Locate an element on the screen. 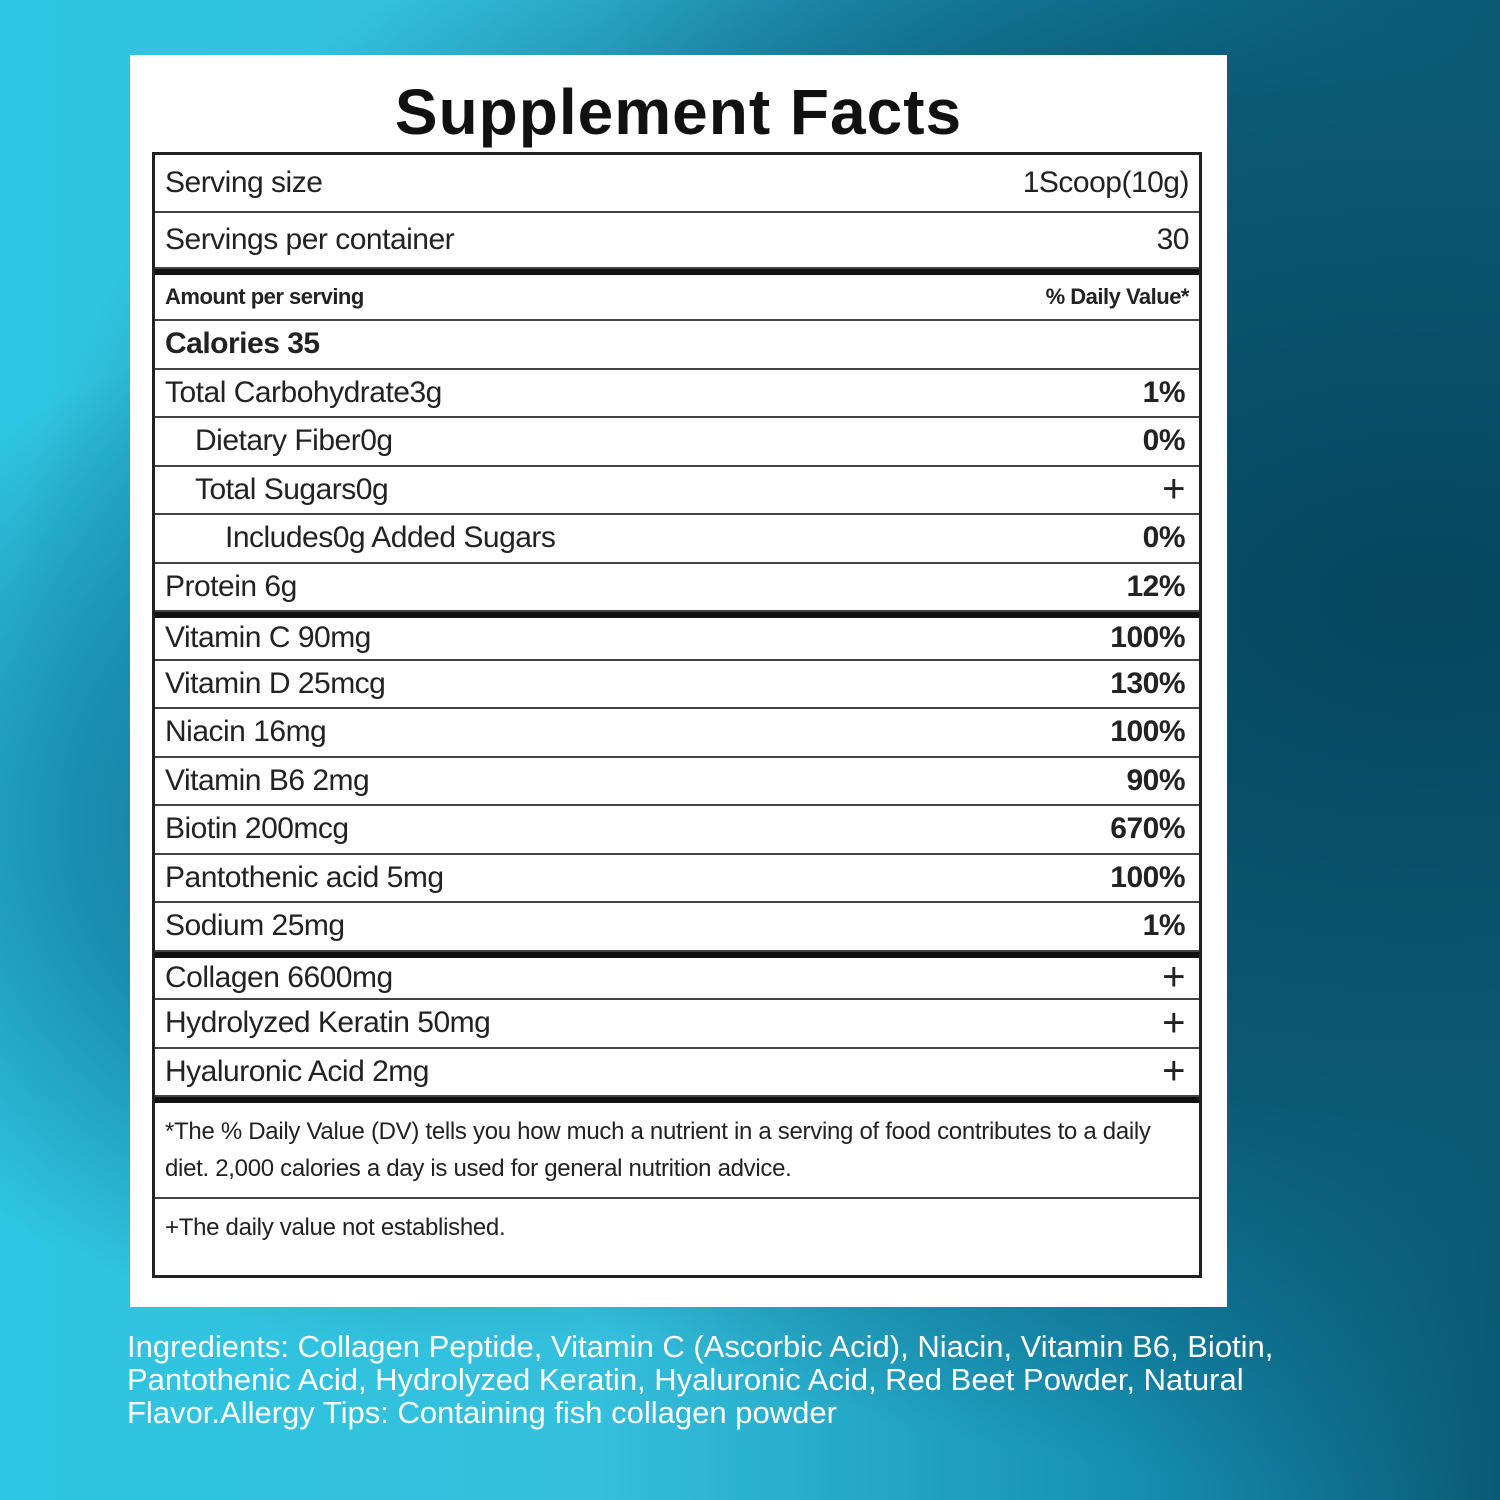 The image size is (1500, 1500). nutrient-name: Collagen 6600mg is located at coordinates (279, 977).